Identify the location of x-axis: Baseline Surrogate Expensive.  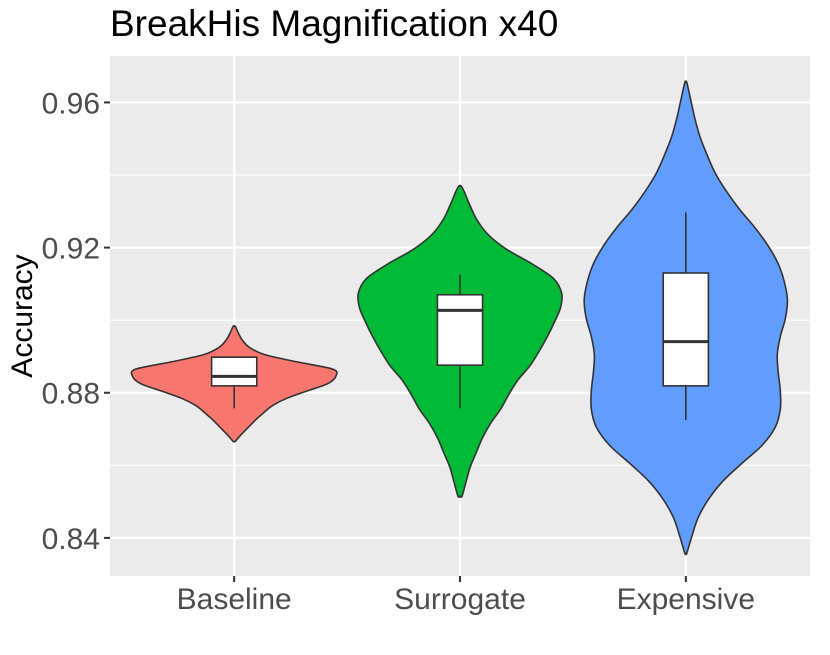
(466, 596).